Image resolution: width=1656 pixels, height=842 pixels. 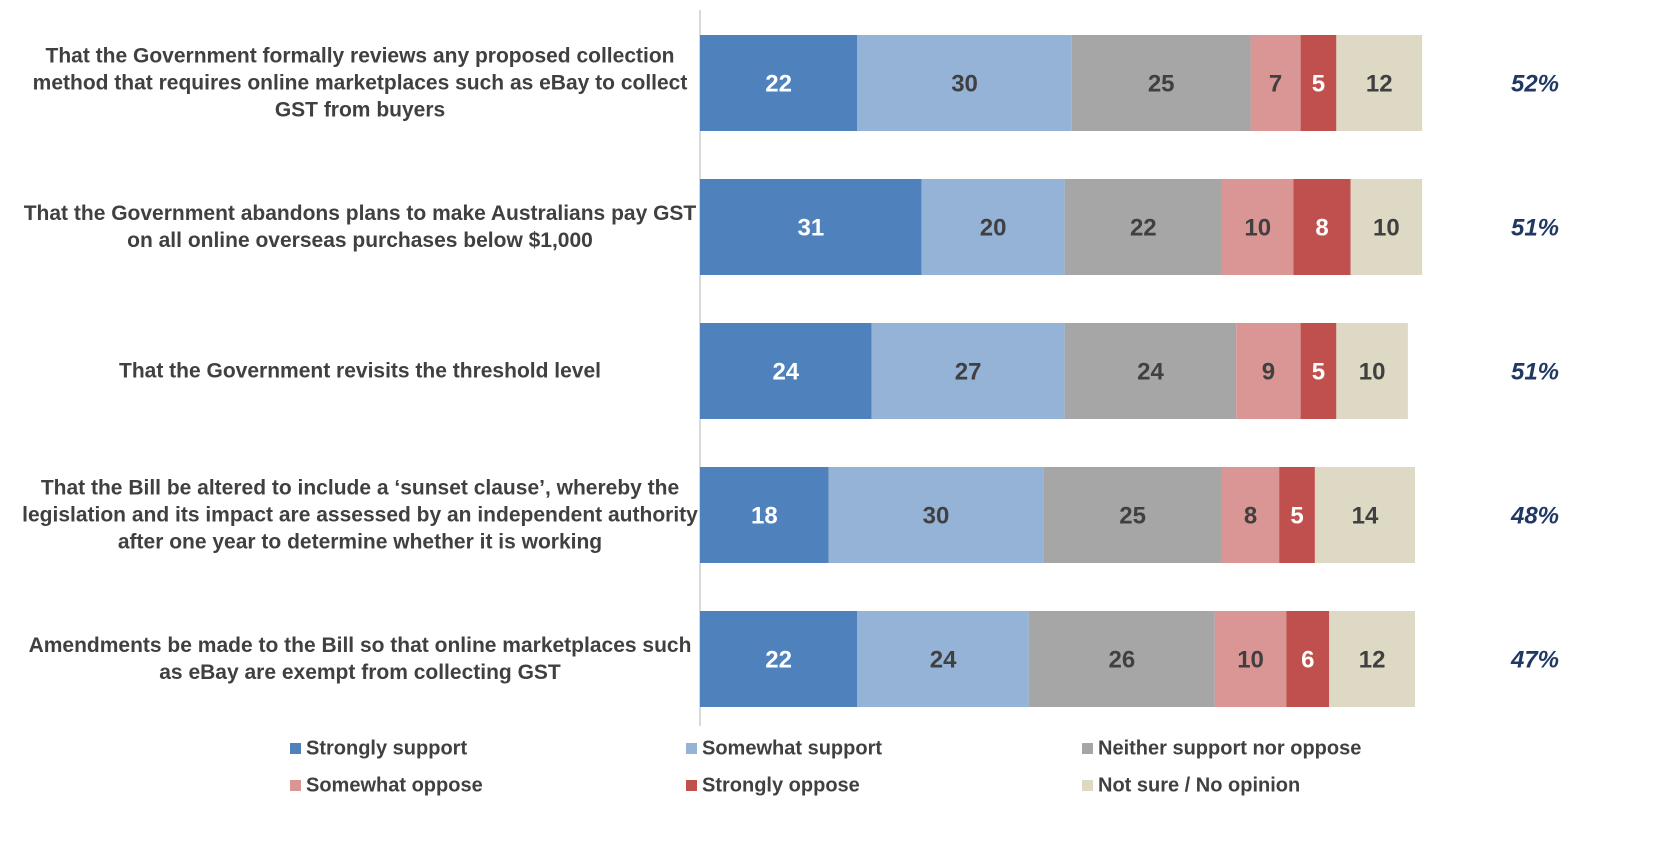 I want to click on legend-label: Neither support nor oppose, so click(x=1229, y=748).